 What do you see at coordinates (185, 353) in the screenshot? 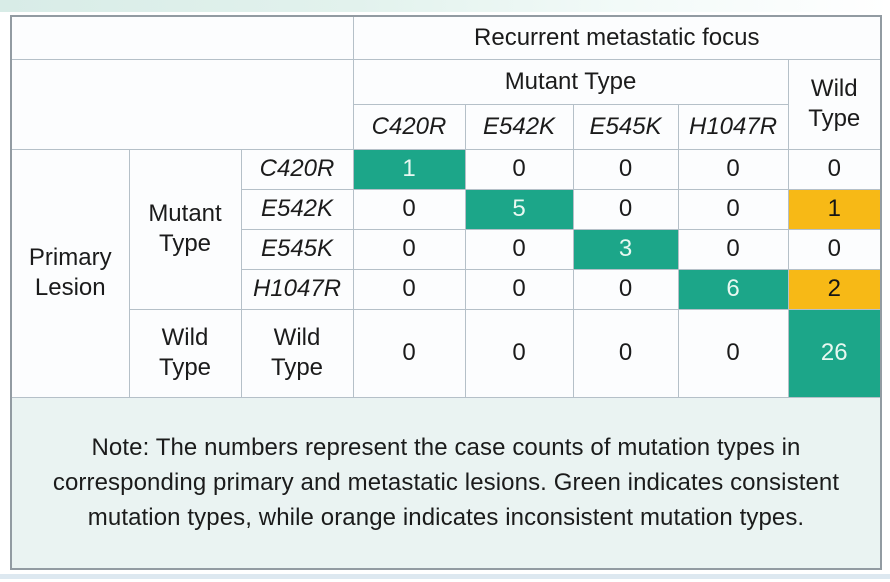
I see `row-group-wild-type: Wild Type` at bounding box center [185, 353].